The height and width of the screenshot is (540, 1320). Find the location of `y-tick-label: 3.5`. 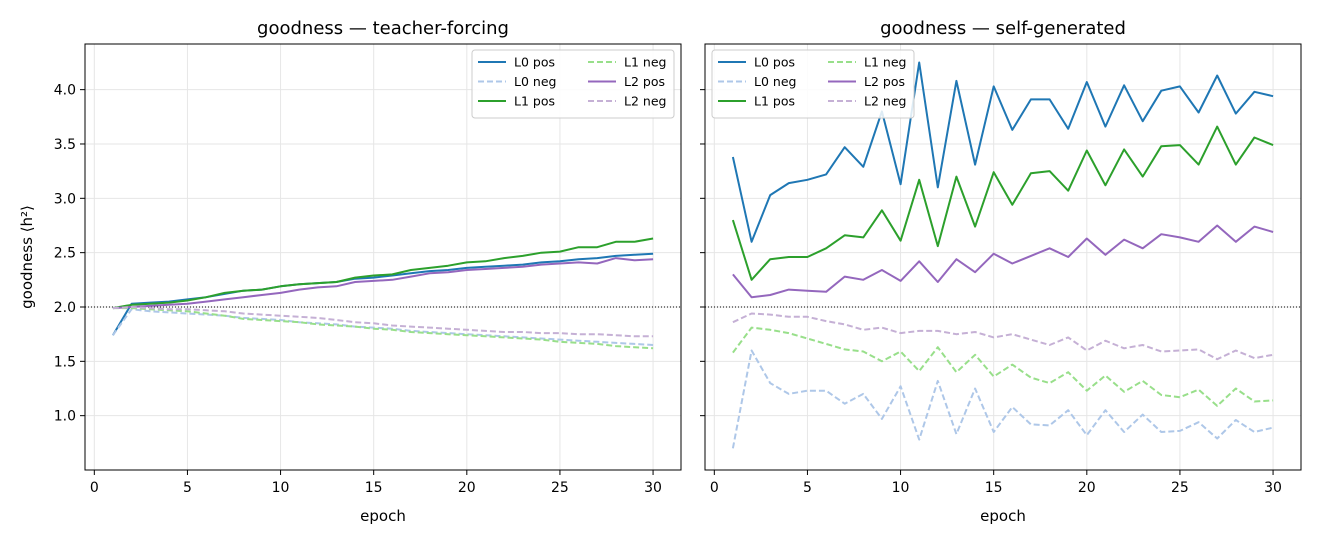

y-tick-label: 3.5 is located at coordinates (65, 145).